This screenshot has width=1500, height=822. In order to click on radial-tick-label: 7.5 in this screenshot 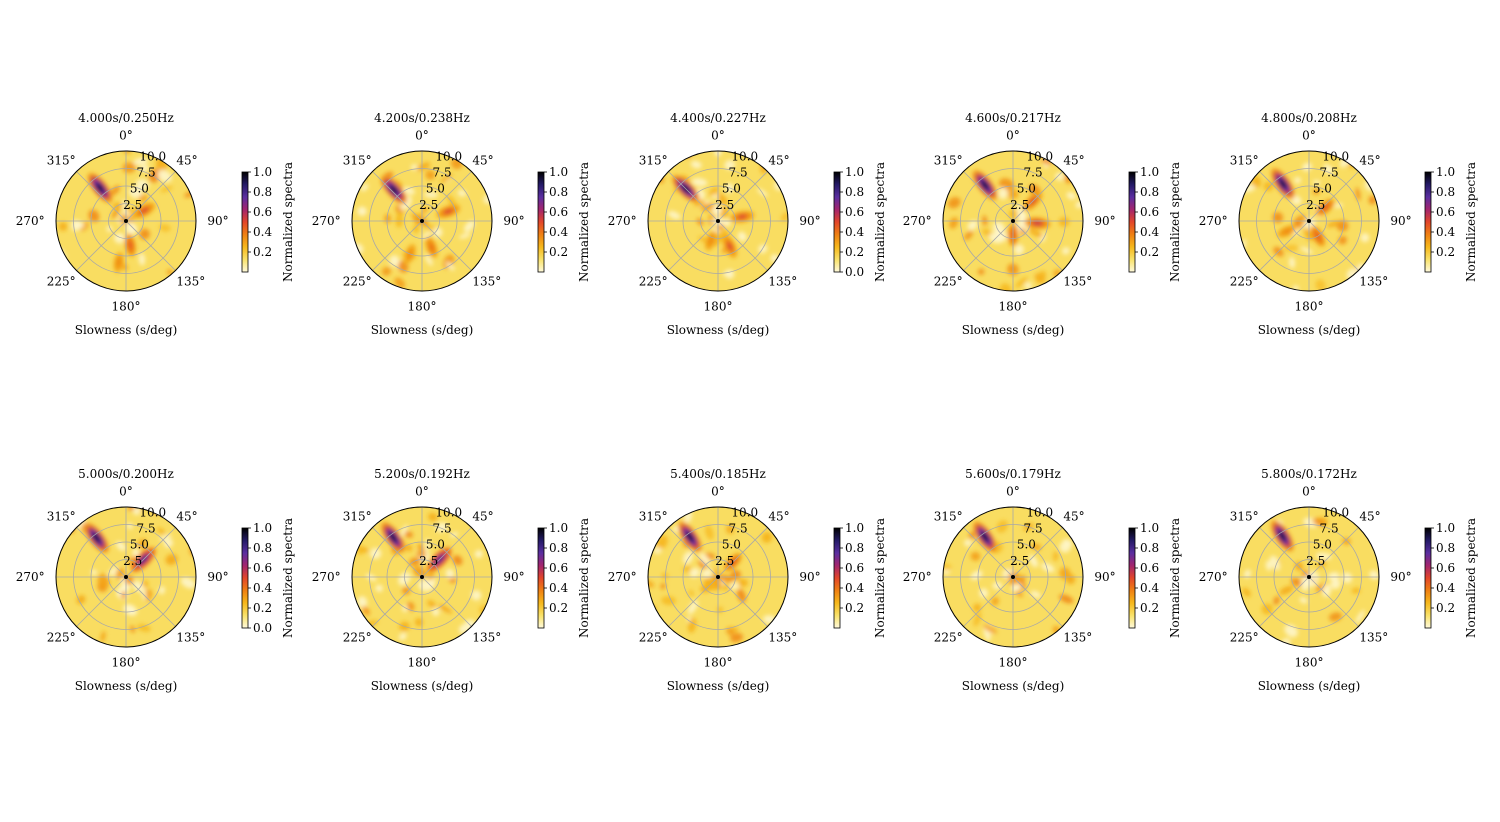, I will do `click(1329, 172)`.